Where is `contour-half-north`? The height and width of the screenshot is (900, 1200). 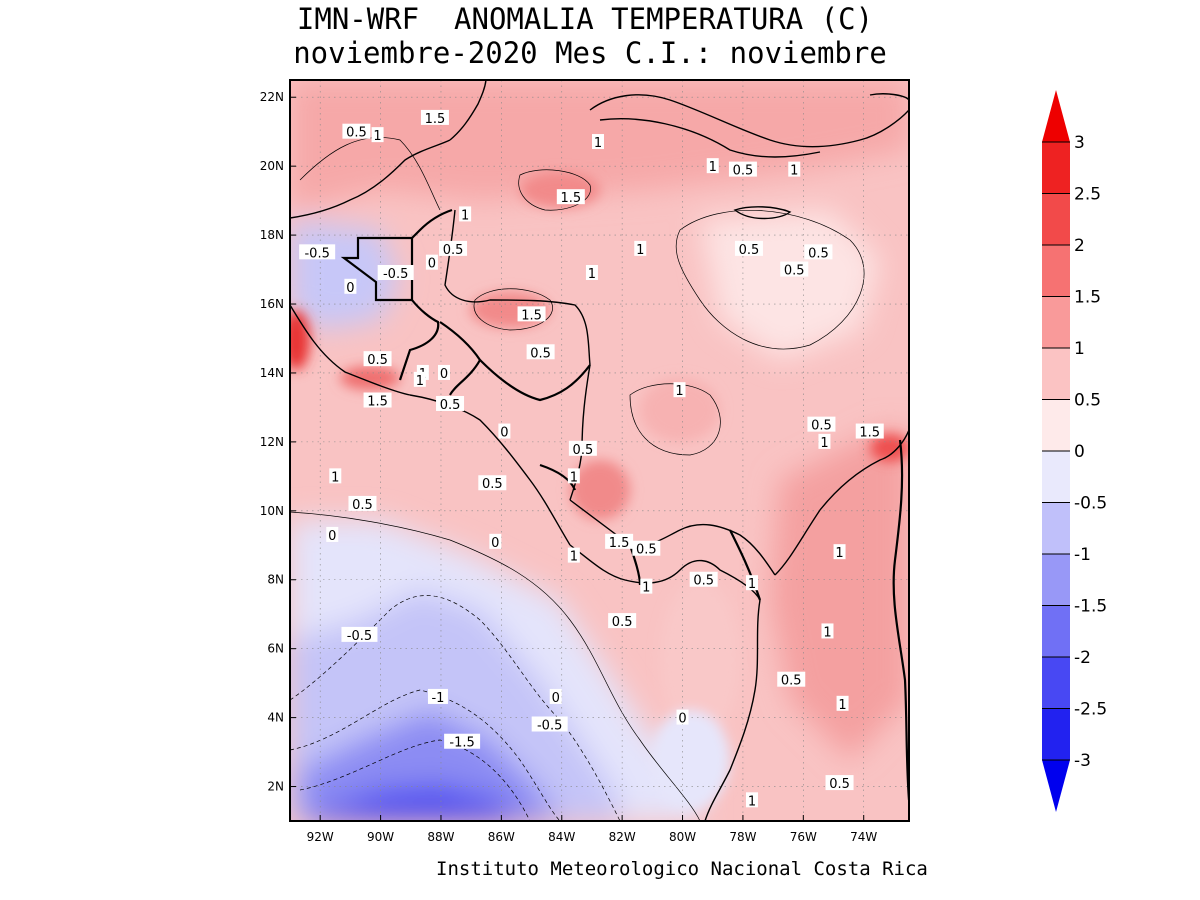 contour-half-north is located at coordinates (370, 174).